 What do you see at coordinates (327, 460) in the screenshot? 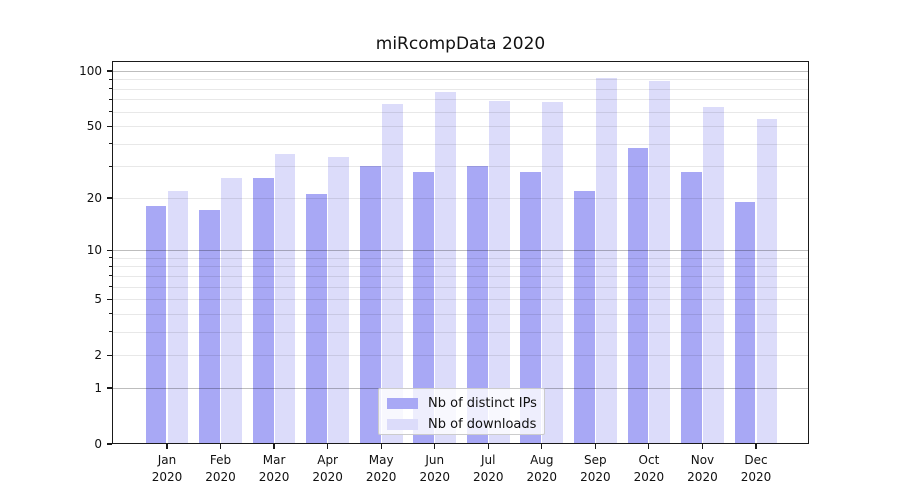
I see `x-tick-month: Apr` at bounding box center [327, 460].